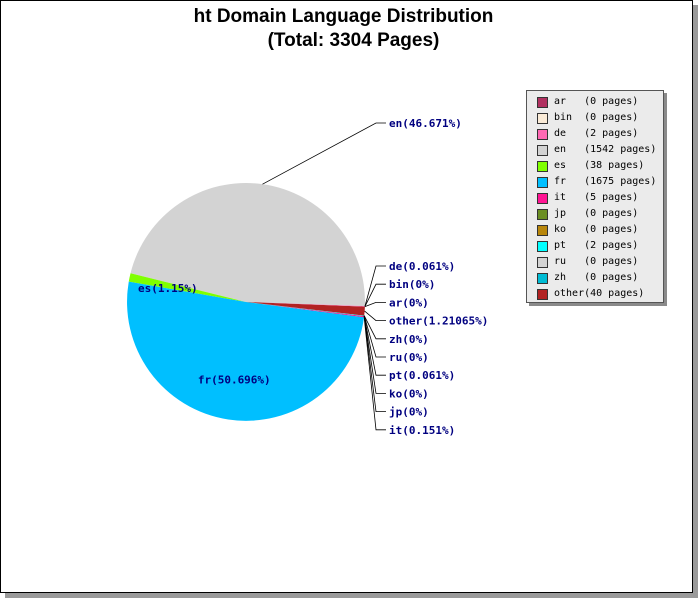 The image size is (700, 600). Describe the element at coordinates (409, 412) in the screenshot. I see `slice-label-jp: jp(0%)` at that location.